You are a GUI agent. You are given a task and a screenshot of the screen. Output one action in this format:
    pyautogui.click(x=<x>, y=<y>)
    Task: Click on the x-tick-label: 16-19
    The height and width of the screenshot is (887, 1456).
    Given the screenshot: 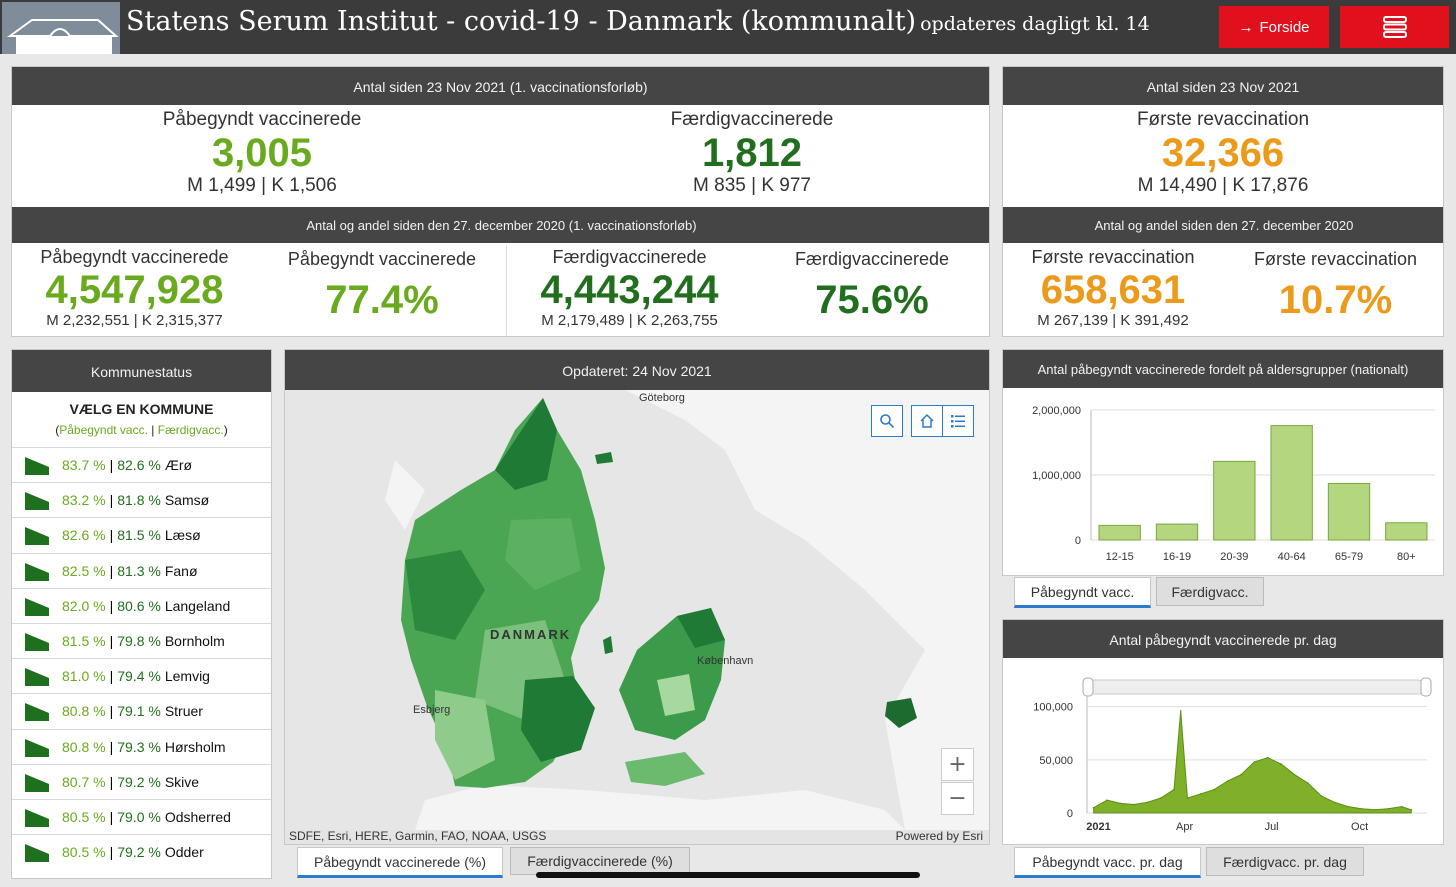 What is the action you would take?
    pyautogui.click(x=1177, y=557)
    